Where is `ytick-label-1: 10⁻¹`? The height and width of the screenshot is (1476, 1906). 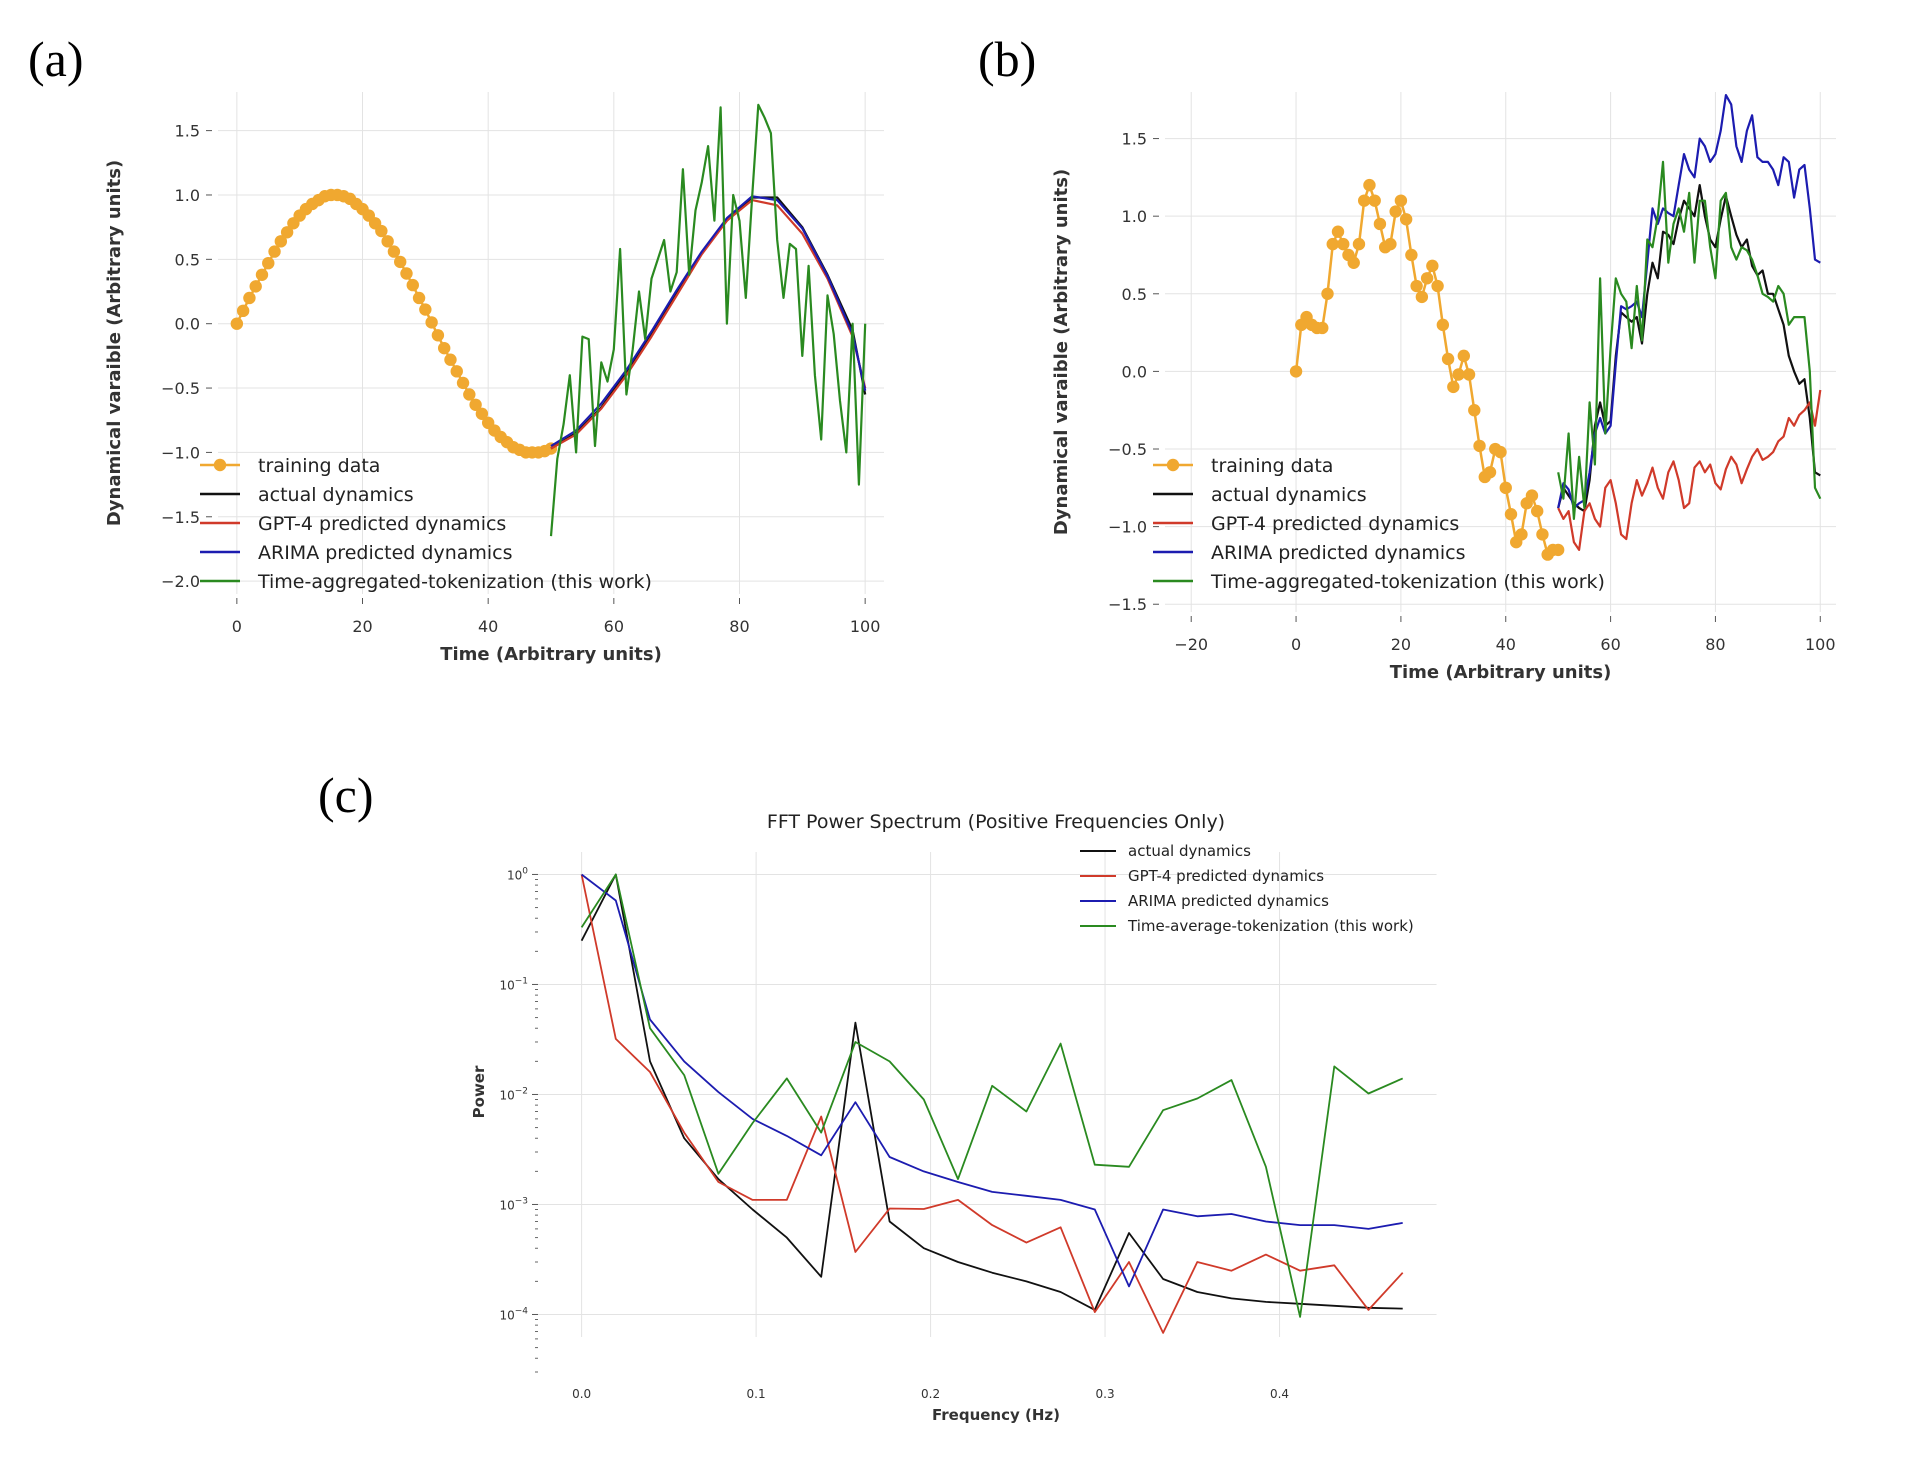 ytick-label-1: 10⁻¹ is located at coordinates (513, 984).